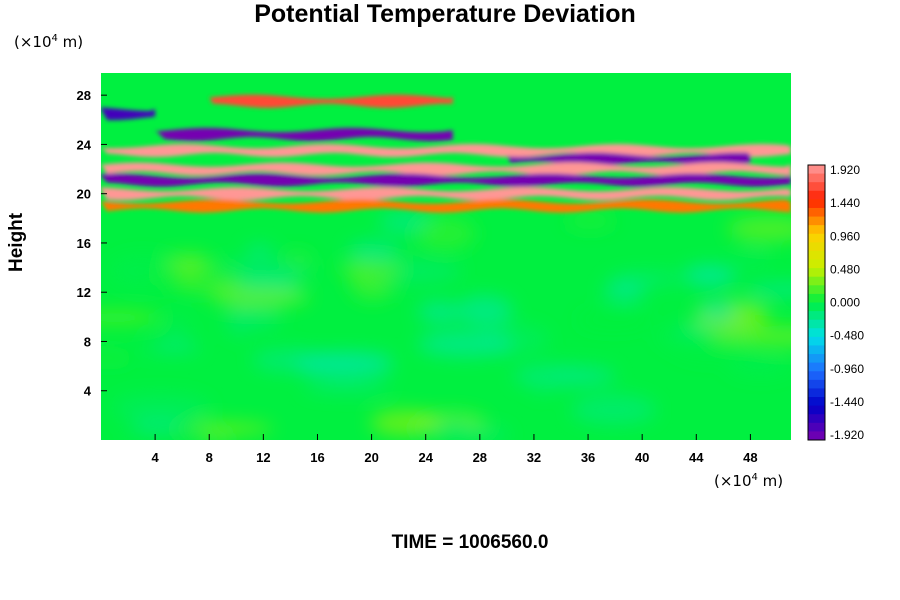  Describe the element at coordinates (88, 391) in the screenshot. I see `y-tick-label: 4` at that location.